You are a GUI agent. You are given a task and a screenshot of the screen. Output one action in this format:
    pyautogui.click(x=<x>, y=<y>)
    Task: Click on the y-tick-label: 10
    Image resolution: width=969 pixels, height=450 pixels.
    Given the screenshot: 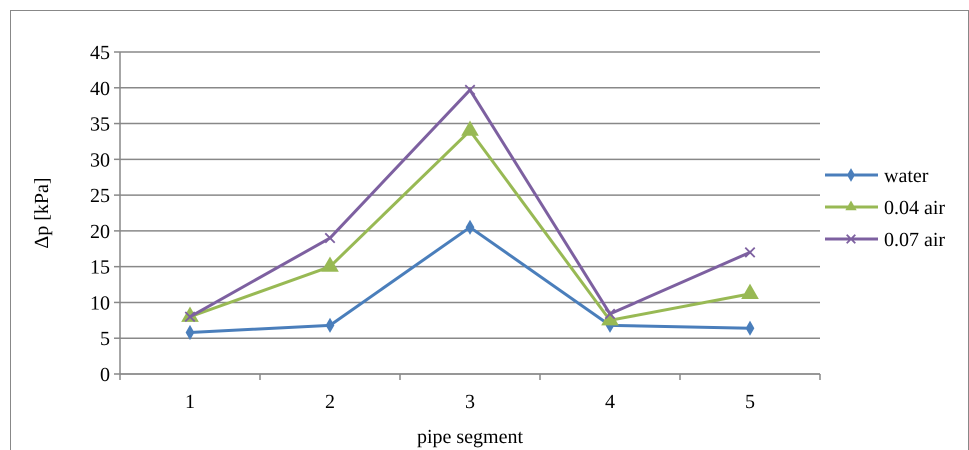 What is the action you would take?
    pyautogui.click(x=100, y=303)
    